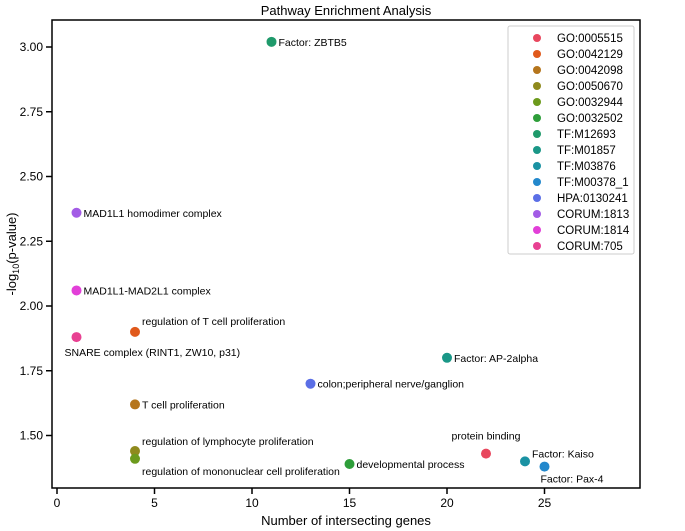 The height and width of the screenshot is (531, 685). Describe the element at coordinates (346, 520) in the screenshot. I see `x-axis-label: Number of intersecting genes` at that location.